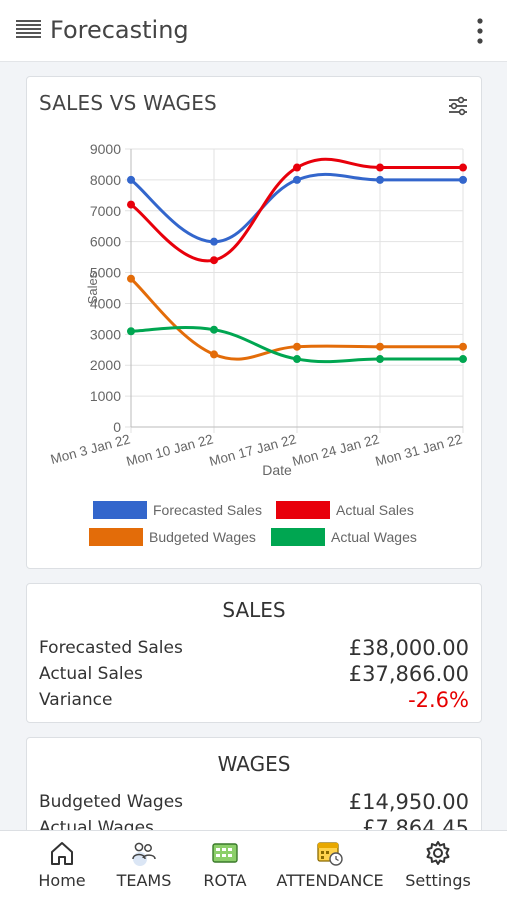 The height and width of the screenshot is (900, 507). I want to click on nav-rota: ROTA, so click(225, 868).